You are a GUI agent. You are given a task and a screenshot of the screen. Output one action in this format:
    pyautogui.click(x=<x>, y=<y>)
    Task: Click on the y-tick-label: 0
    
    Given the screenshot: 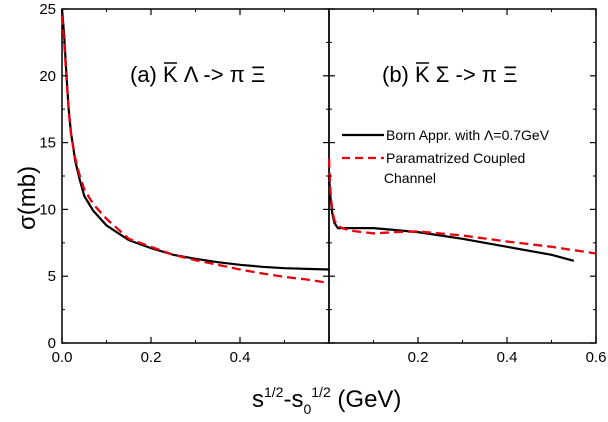 What is the action you would take?
    pyautogui.click(x=52, y=343)
    